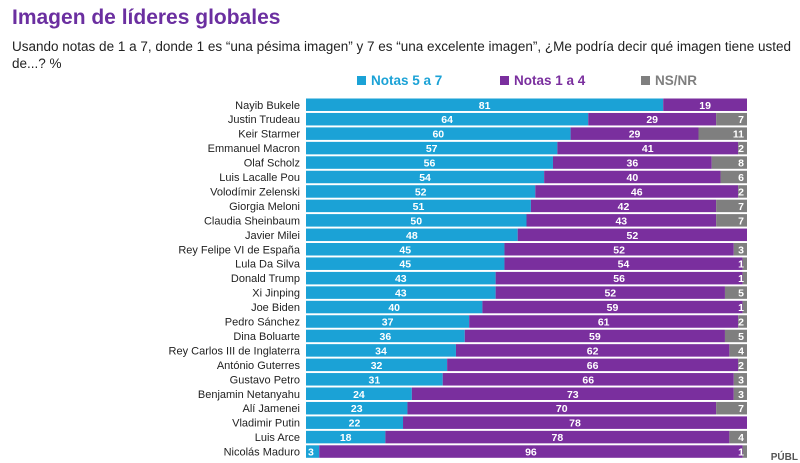 Image resolution: width=800 pixels, height=463 pixels. I want to click on data-label-ns-nr-olaf-scholz: 8, so click(741, 164).